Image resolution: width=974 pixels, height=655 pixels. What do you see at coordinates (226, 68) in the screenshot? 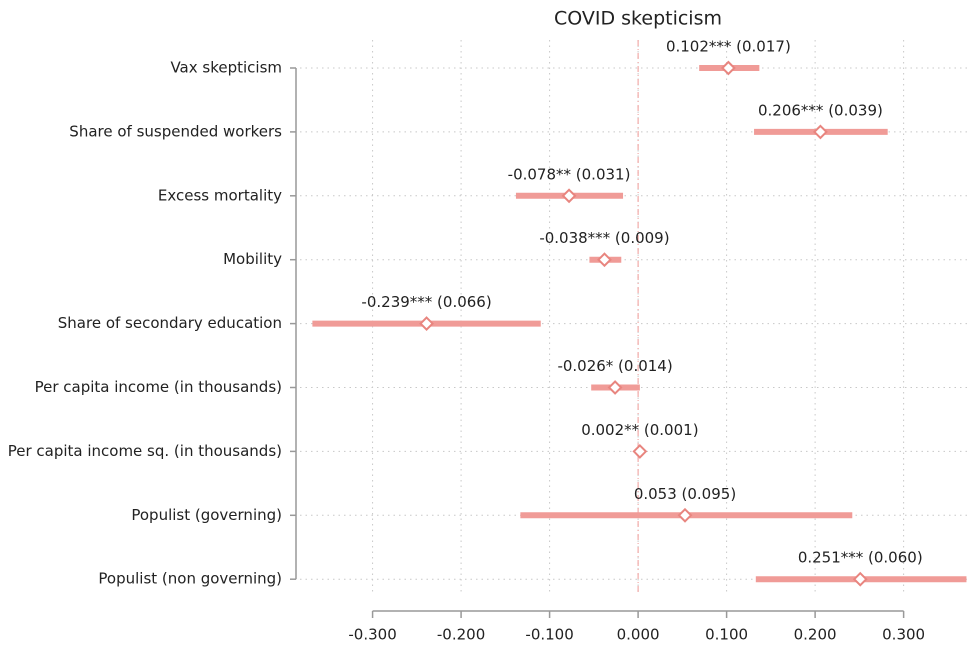
I see `y-tick-label: Vax skepticism` at bounding box center [226, 68].